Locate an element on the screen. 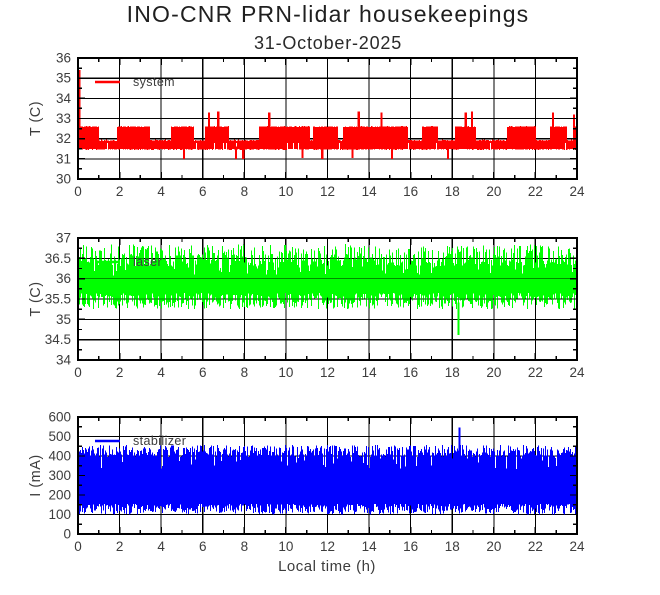 The image size is (660, 595). y-tick-labels: 30 31 32 33 34 35 36 is located at coordinates (64, 119).